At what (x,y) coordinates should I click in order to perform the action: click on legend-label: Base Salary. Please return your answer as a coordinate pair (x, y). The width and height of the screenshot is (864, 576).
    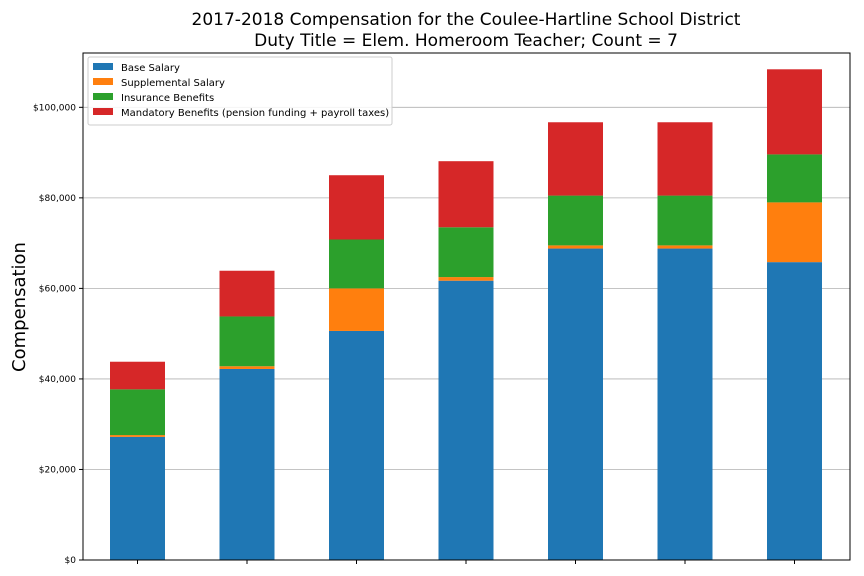
    Looking at the image, I should click on (150, 68).